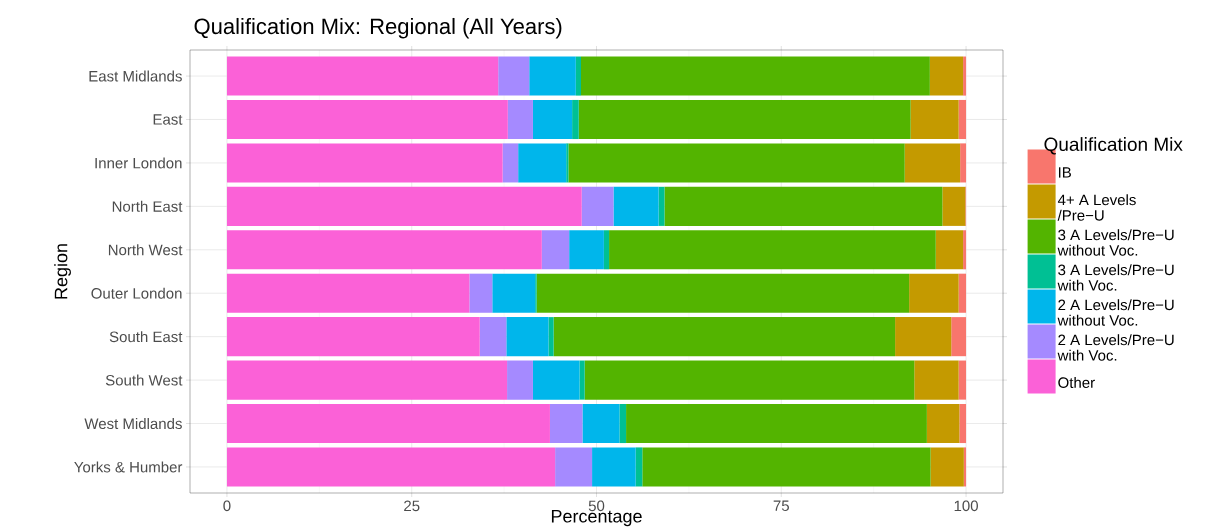 This screenshot has height=531, width=1224. I want to click on y-tick-label: West Midlands, so click(133, 424).